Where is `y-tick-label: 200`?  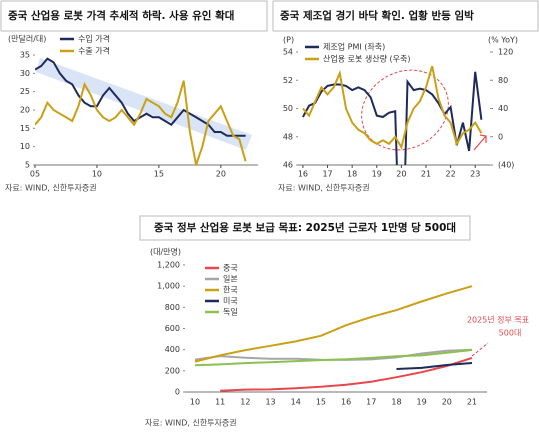 y-tick-label: 200 is located at coordinates (172, 370).